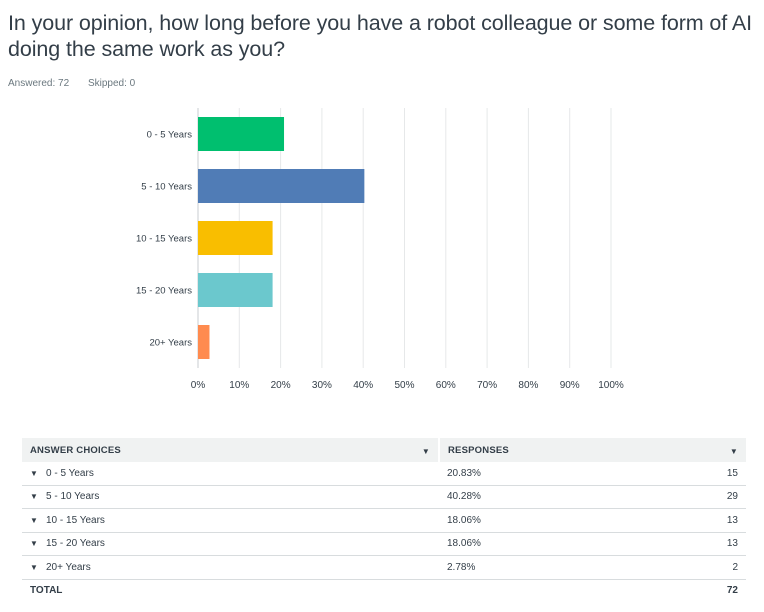 Image resolution: width=764 pixels, height=612 pixels. I want to click on response-percent: 2.78%, so click(538, 567).